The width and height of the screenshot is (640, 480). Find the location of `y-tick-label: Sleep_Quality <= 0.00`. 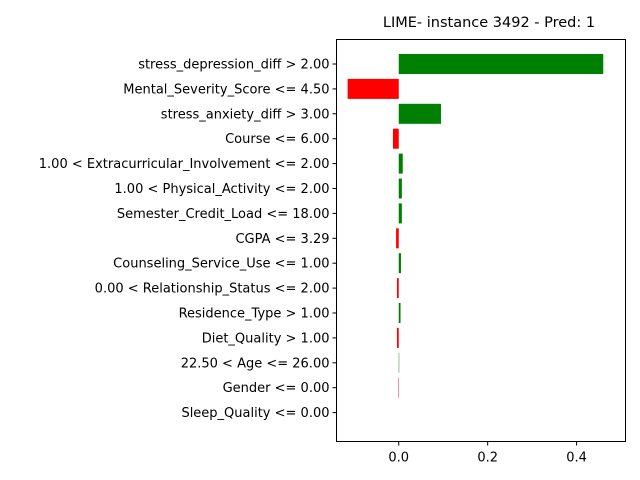

y-tick-label: Sleep_Quality <= 0.00 is located at coordinates (255, 413).